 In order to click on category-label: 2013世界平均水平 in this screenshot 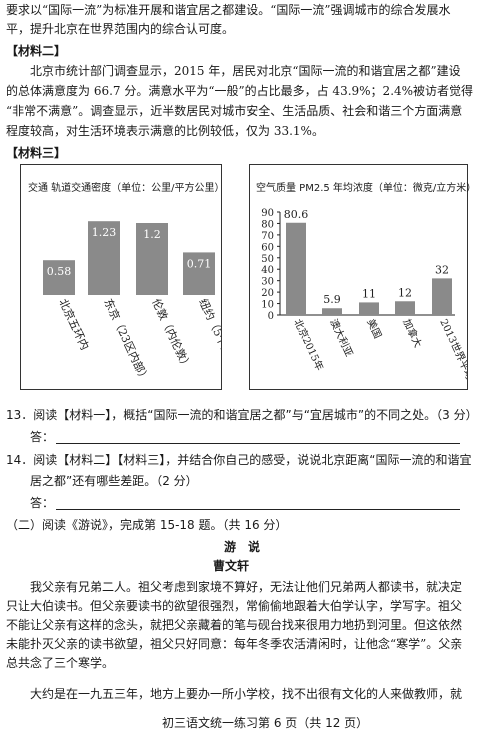, I will do `click(452, 353)`.